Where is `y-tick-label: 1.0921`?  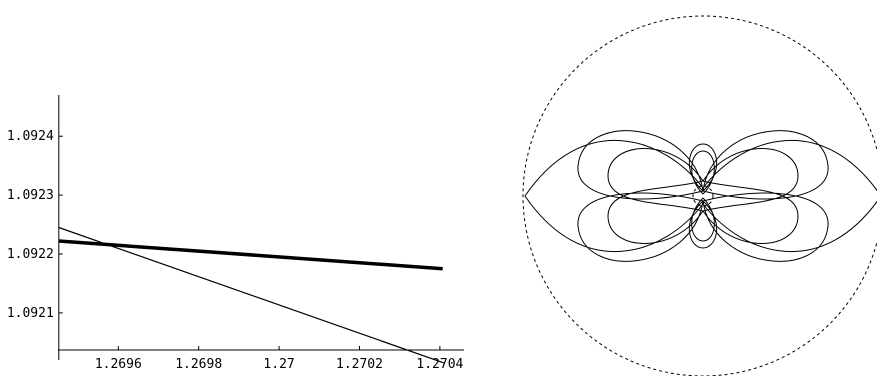 y-tick-label: 1.0921 is located at coordinates (30, 313).